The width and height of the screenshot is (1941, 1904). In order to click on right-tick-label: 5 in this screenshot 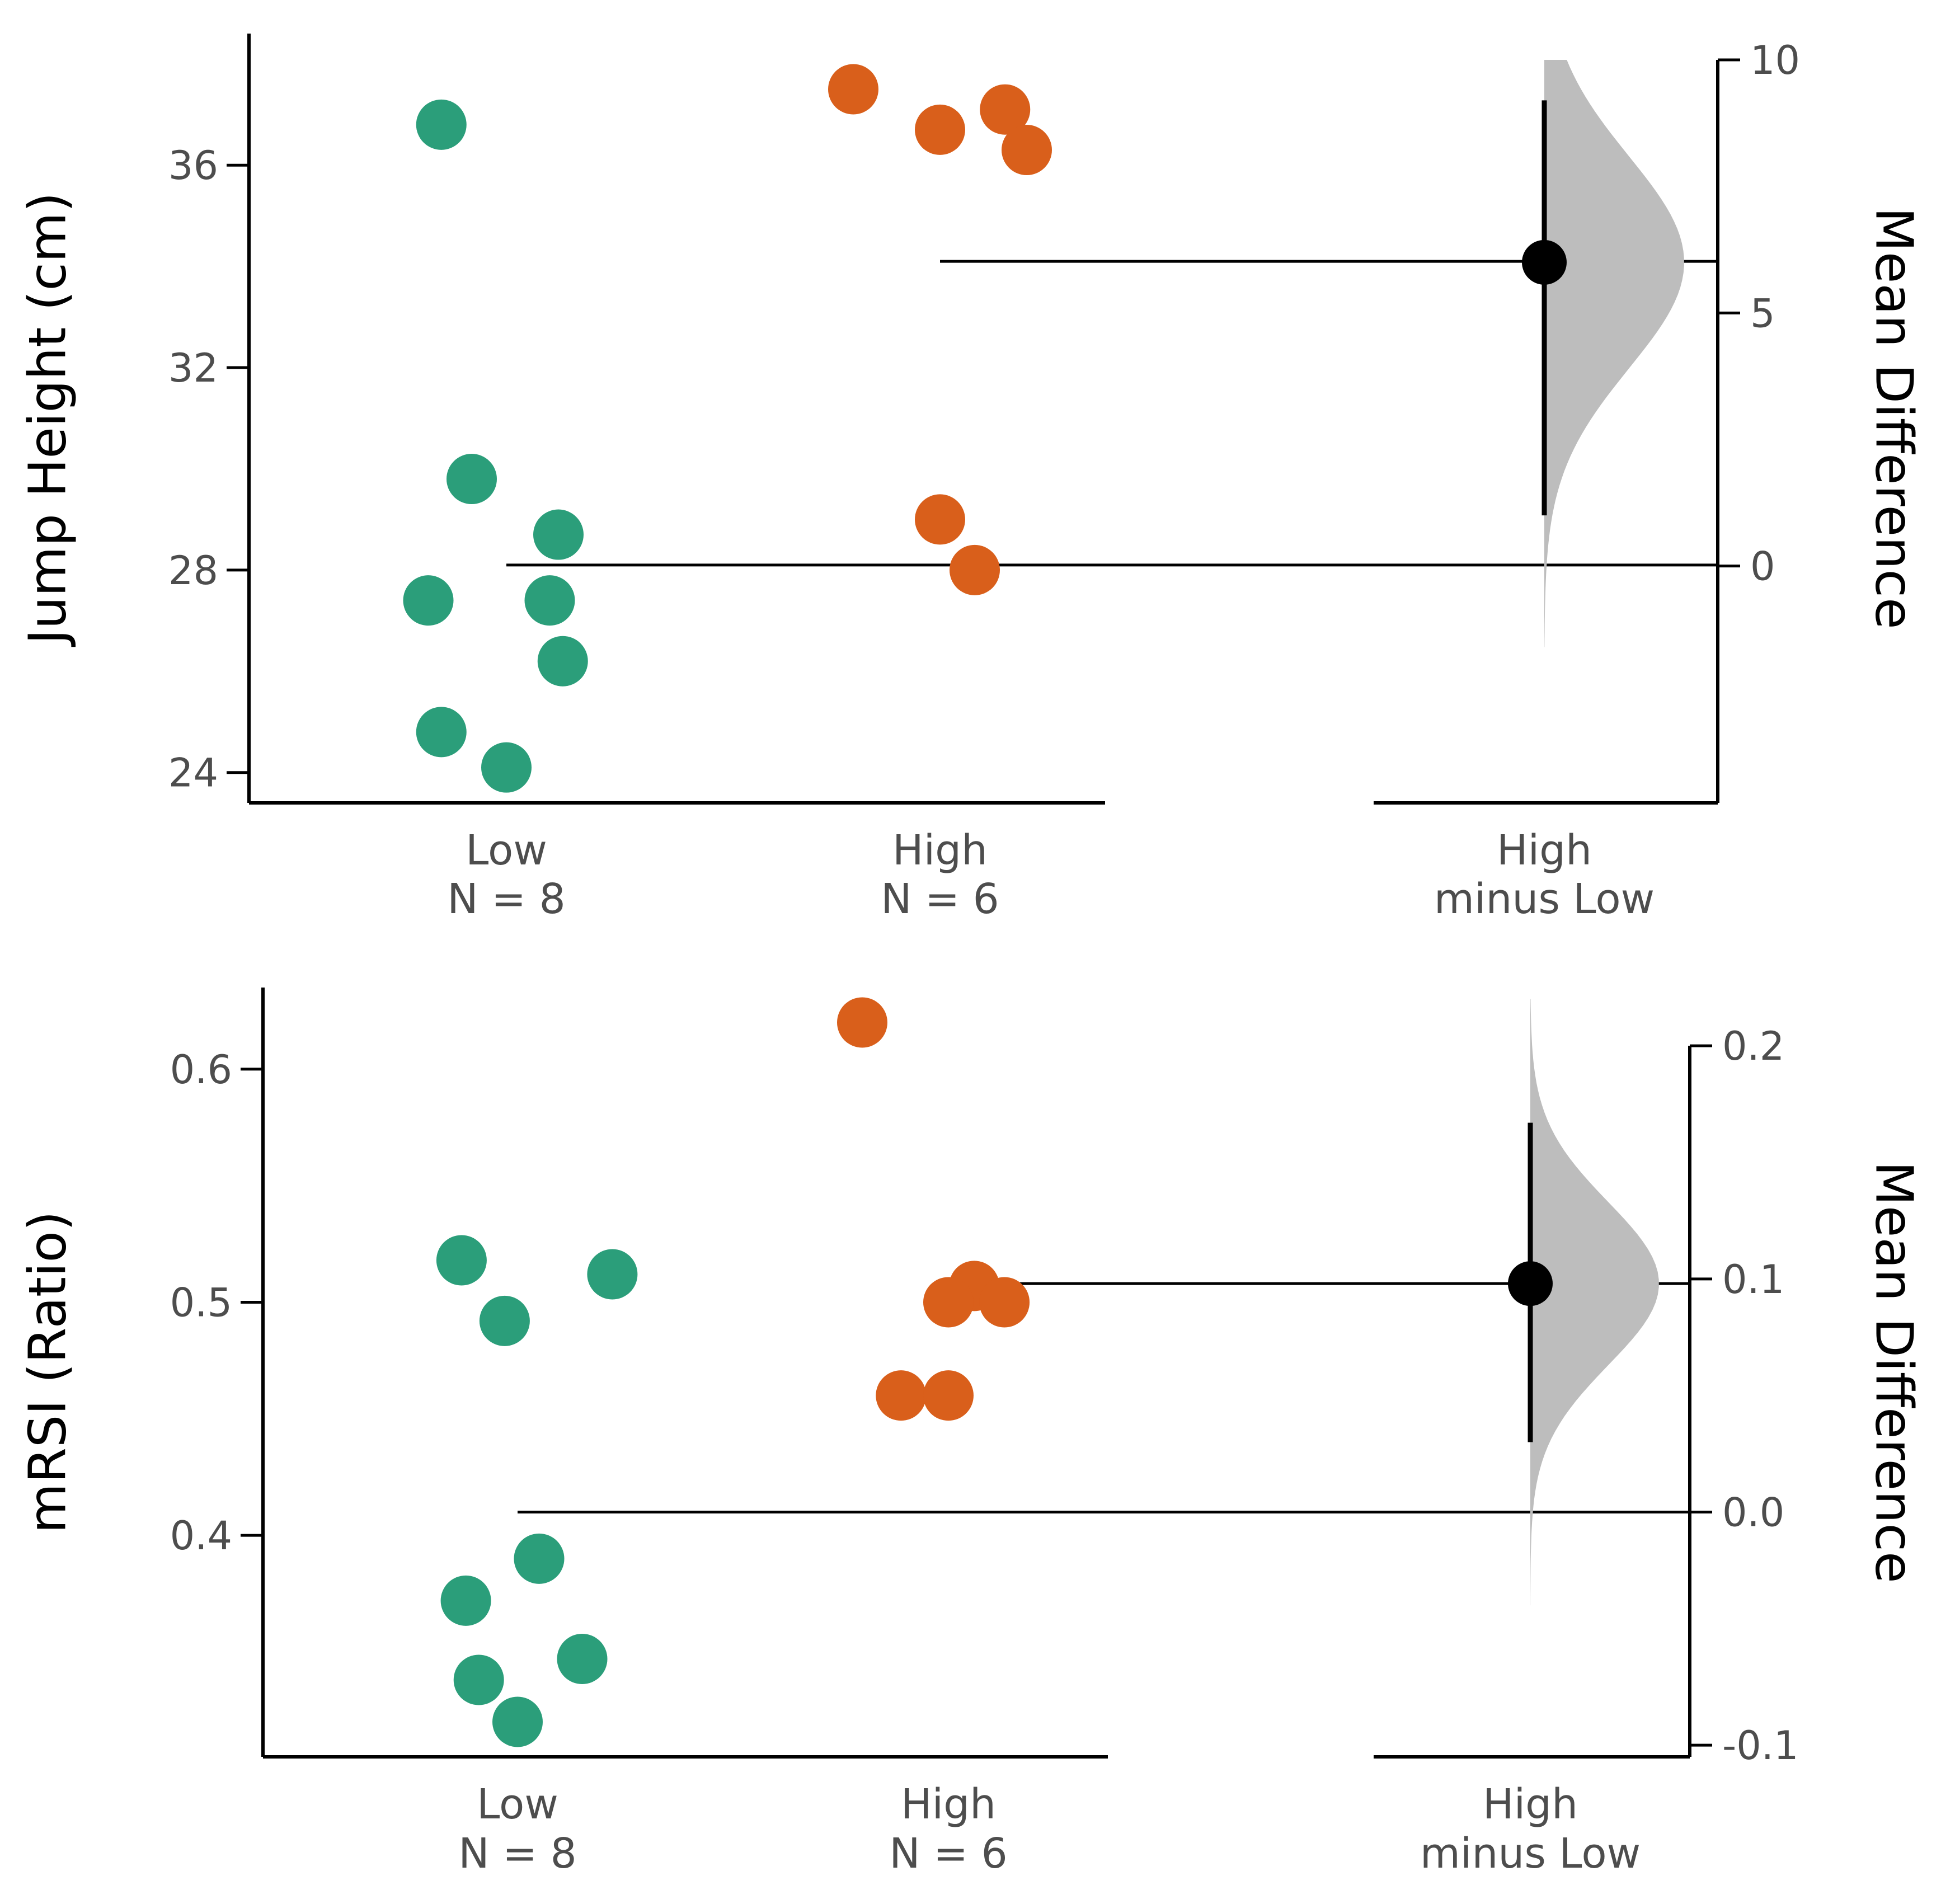, I will do `click(1762, 313)`.